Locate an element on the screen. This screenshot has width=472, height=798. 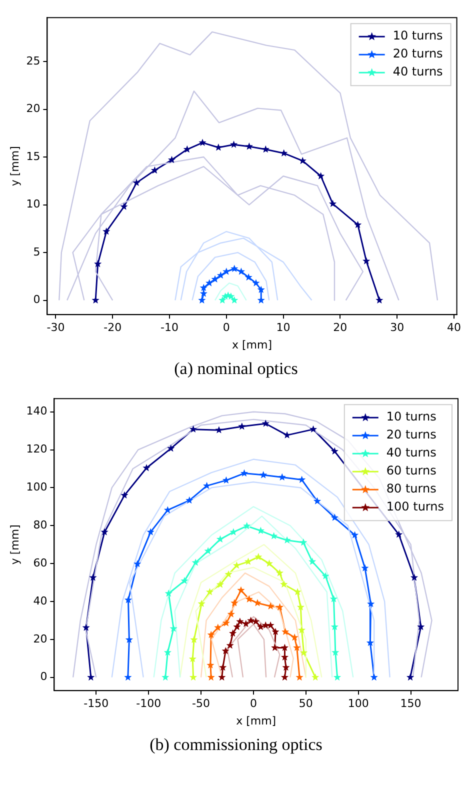
x-tick-label: 40 is located at coordinates (453, 327).